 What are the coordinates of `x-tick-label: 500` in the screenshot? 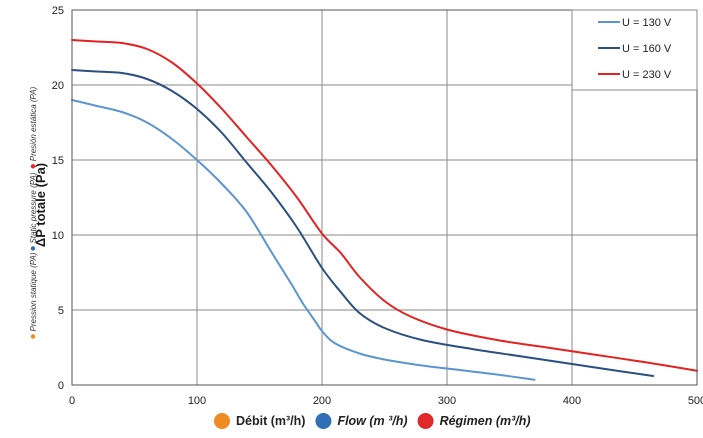 It's located at (695, 401).